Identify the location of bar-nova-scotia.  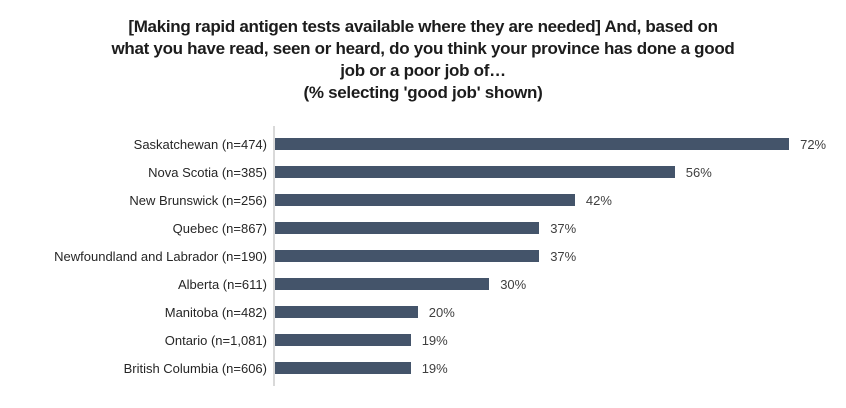
(475, 172).